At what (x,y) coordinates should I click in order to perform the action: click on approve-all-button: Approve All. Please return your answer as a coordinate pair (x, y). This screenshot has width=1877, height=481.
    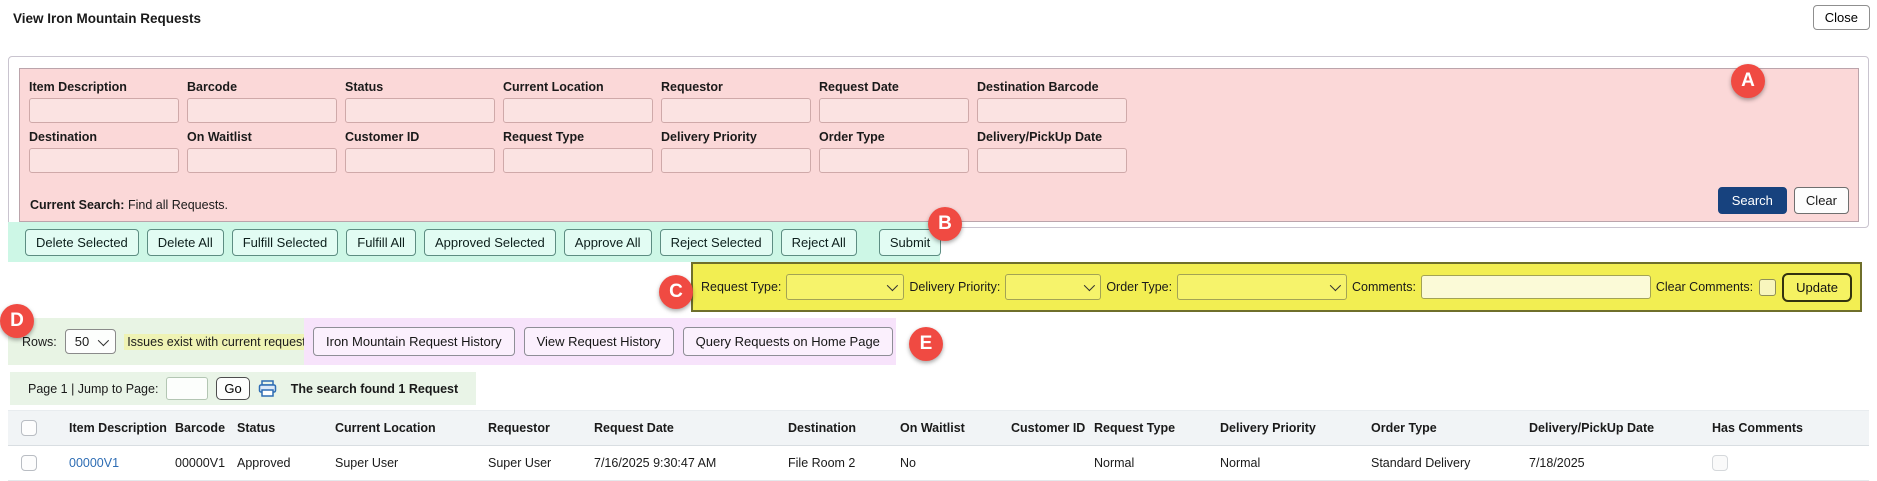
    Looking at the image, I should click on (607, 242).